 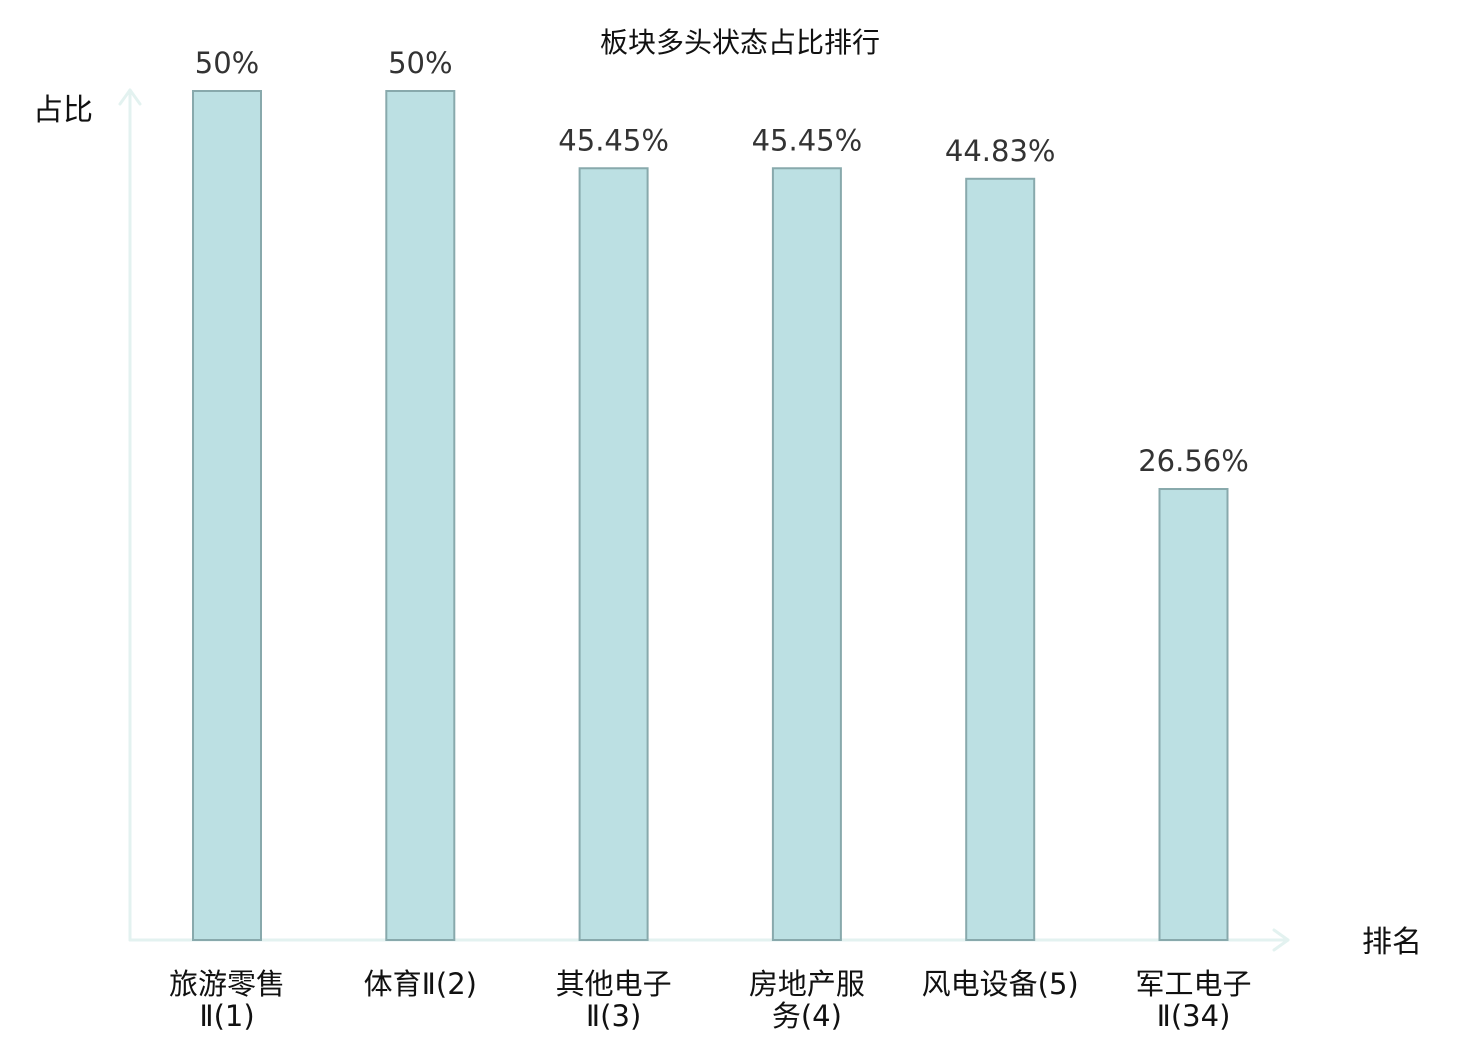 I want to click on x-tick-label: Ⅱ(1), so click(x=226, y=1016).